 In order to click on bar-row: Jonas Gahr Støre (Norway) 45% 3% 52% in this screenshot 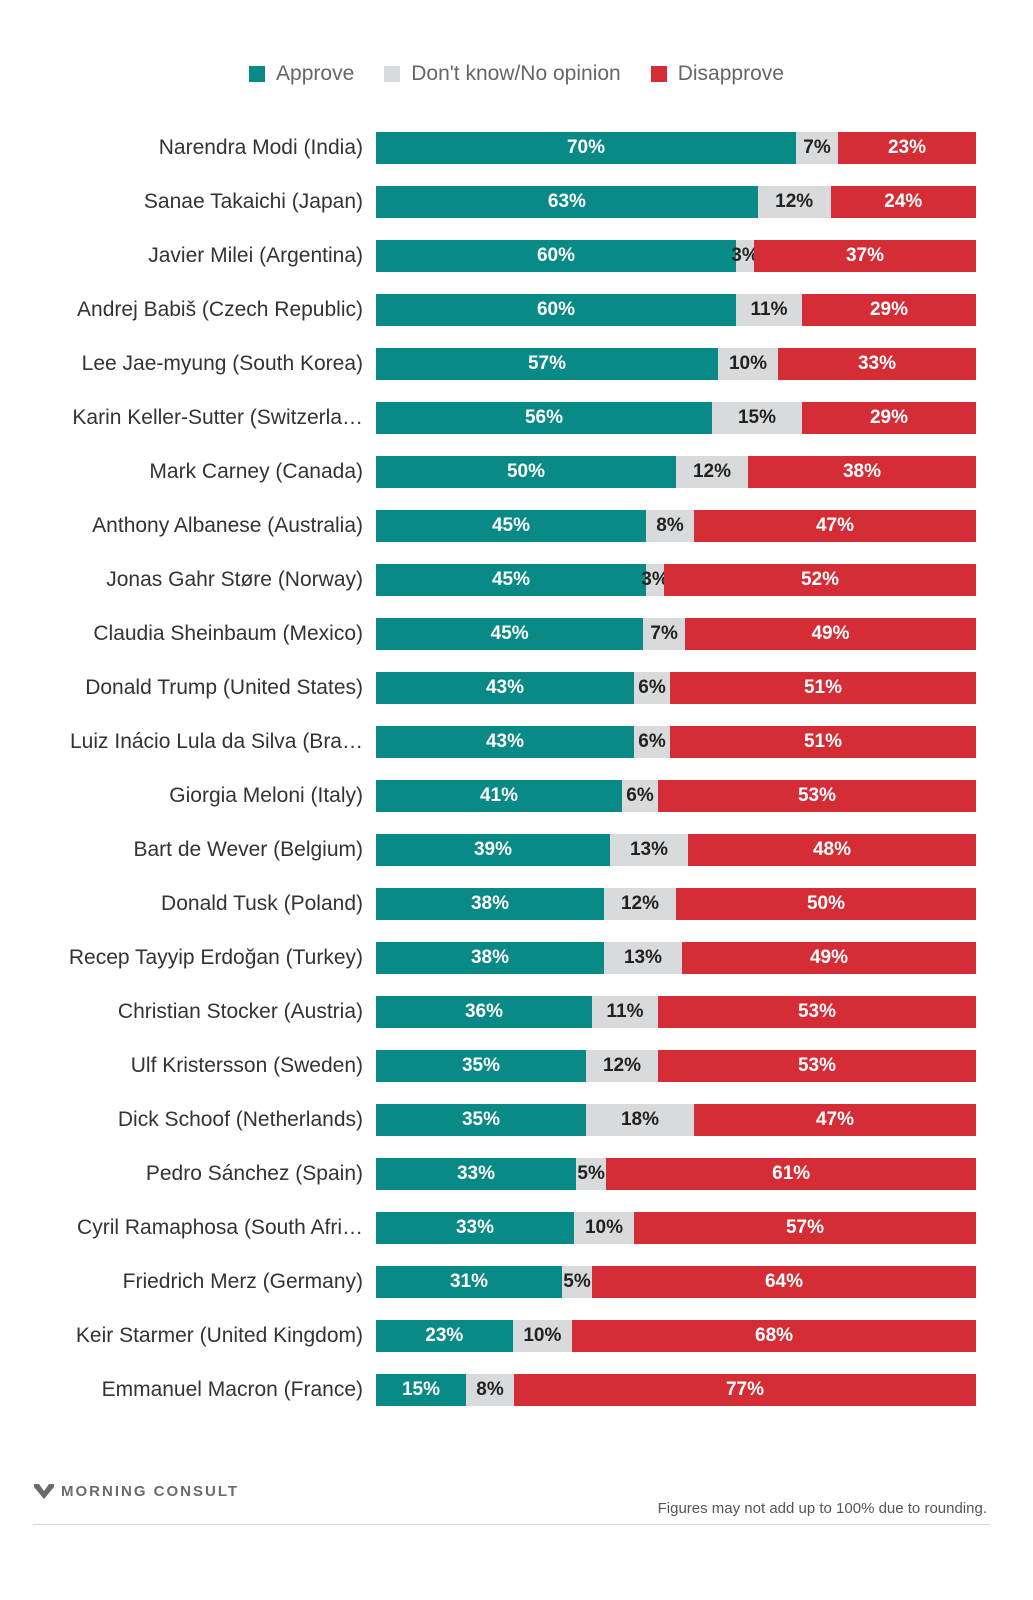, I will do `click(516, 580)`.